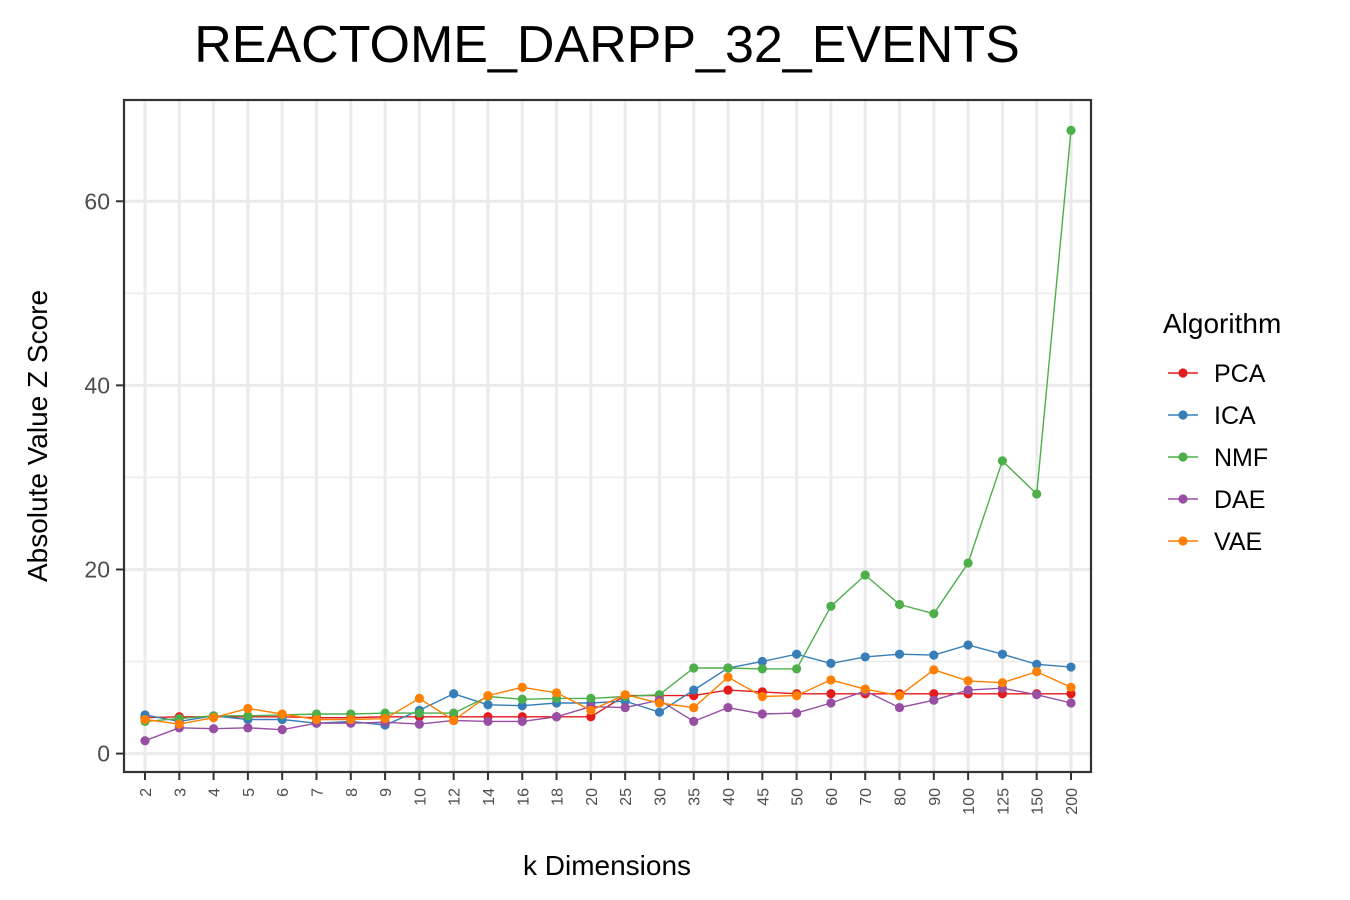  Describe the element at coordinates (969, 801) in the screenshot. I see `x-tick-label: 100` at that location.